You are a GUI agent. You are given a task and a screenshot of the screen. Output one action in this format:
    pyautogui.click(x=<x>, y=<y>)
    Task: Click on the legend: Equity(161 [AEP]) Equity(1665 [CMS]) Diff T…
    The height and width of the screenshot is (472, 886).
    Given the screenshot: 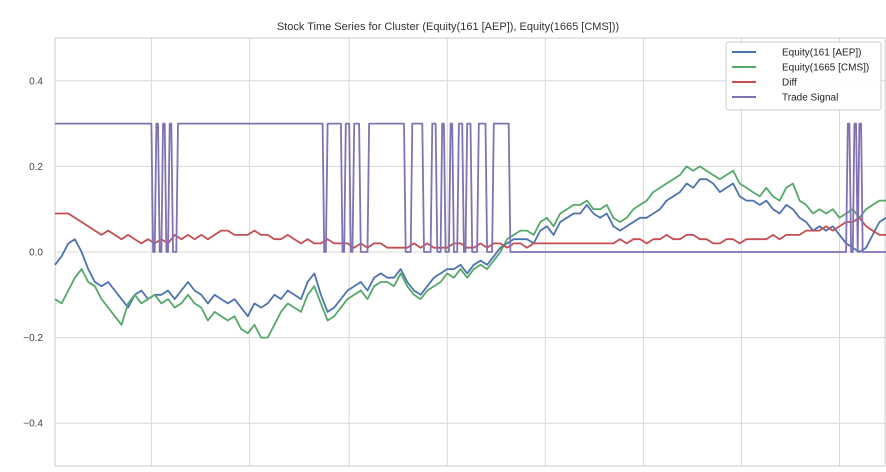 What is the action you would take?
    pyautogui.click(x=803, y=76)
    